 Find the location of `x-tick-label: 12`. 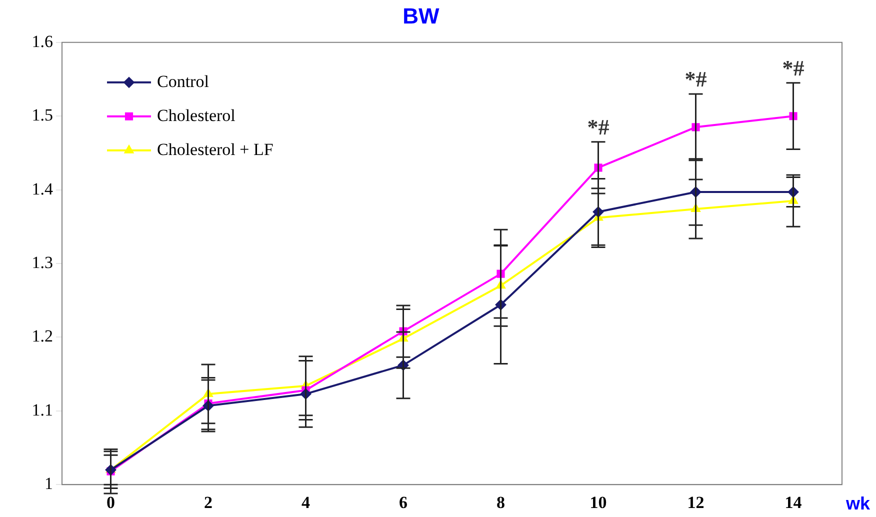

x-tick-label: 12 is located at coordinates (695, 502).